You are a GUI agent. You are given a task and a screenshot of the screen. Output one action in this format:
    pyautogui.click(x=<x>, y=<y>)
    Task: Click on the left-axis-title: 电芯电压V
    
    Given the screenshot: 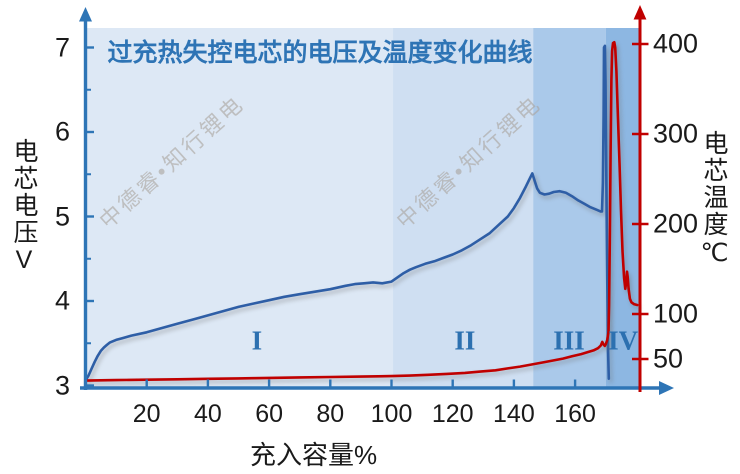 What is the action you would take?
    pyautogui.click(x=24, y=207)
    